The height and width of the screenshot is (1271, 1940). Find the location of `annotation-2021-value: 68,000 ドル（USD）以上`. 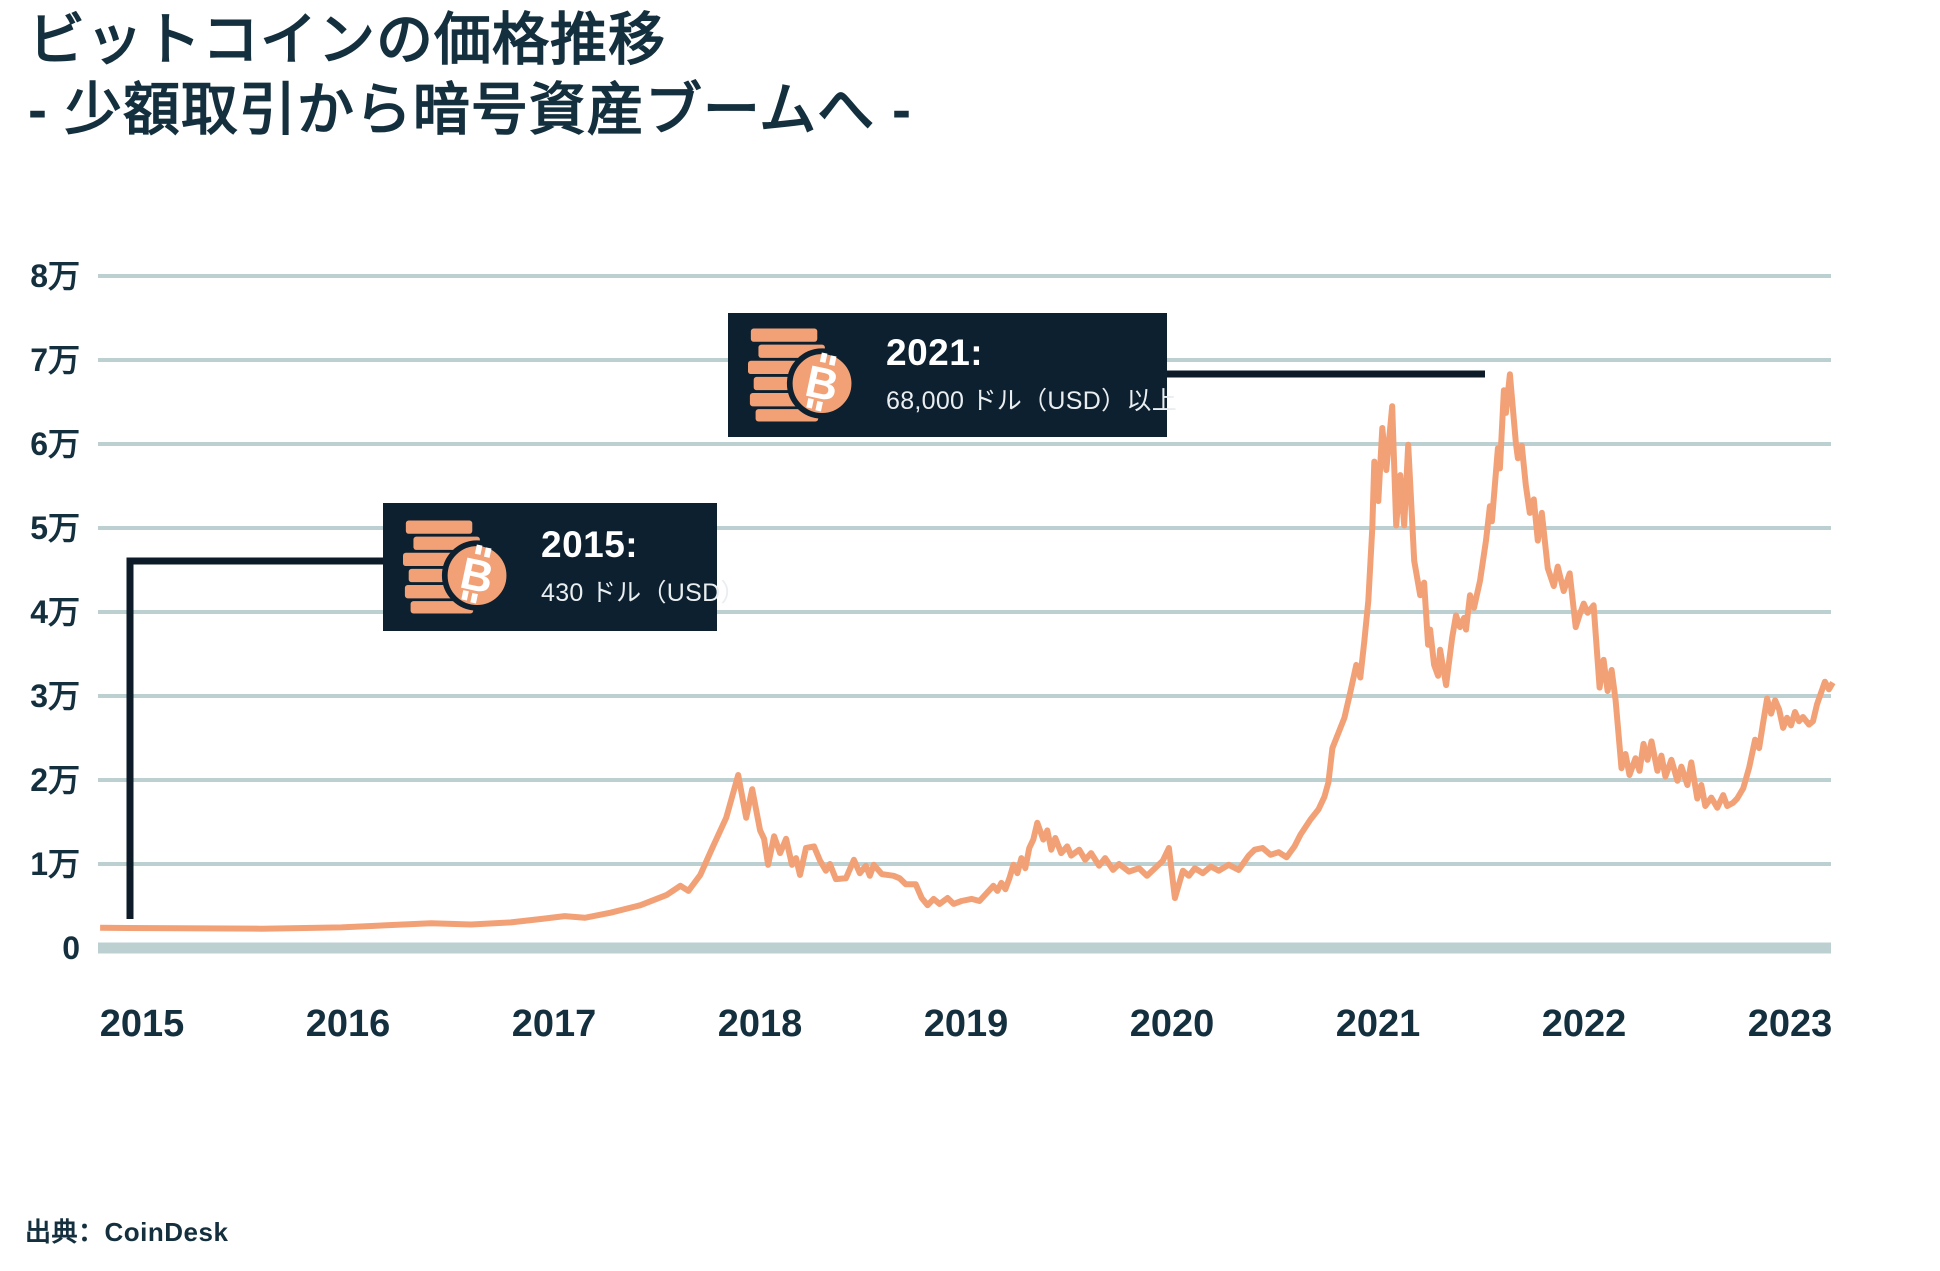

annotation-2021-value: 68,000 ドル（USD）以上 is located at coordinates (1031, 401).